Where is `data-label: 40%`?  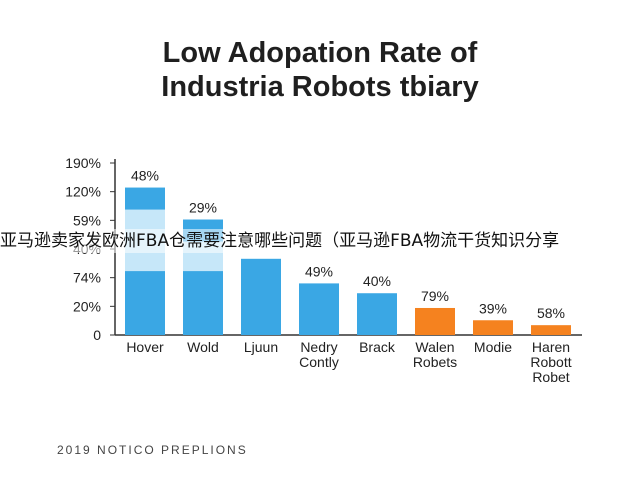 data-label: 40% is located at coordinates (377, 281).